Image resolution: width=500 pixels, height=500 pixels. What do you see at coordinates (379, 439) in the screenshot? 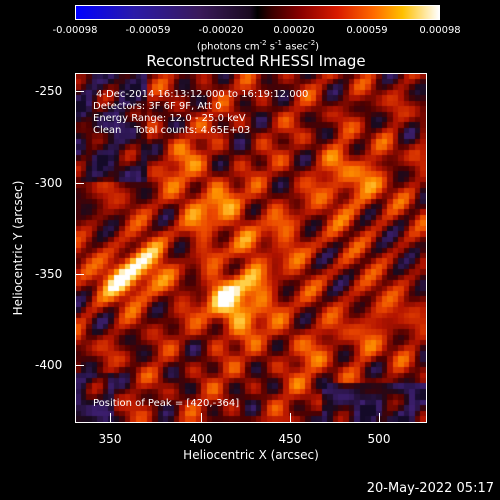
I see `x-tick-label: 500` at bounding box center [379, 439].